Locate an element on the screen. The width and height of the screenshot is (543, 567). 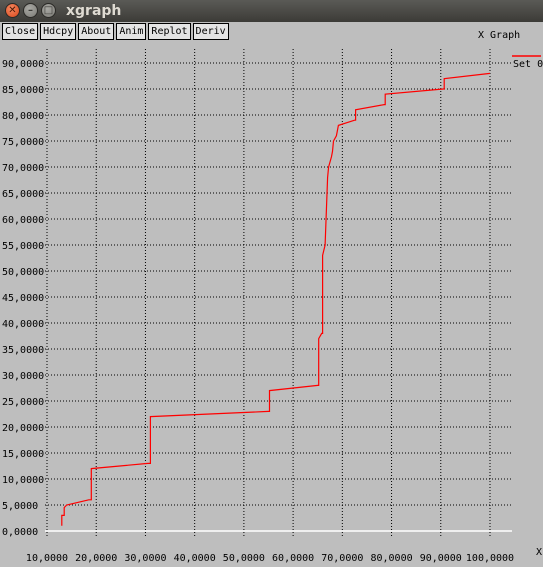
y-tick-label: 90,0000 is located at coordinates (23, 64).